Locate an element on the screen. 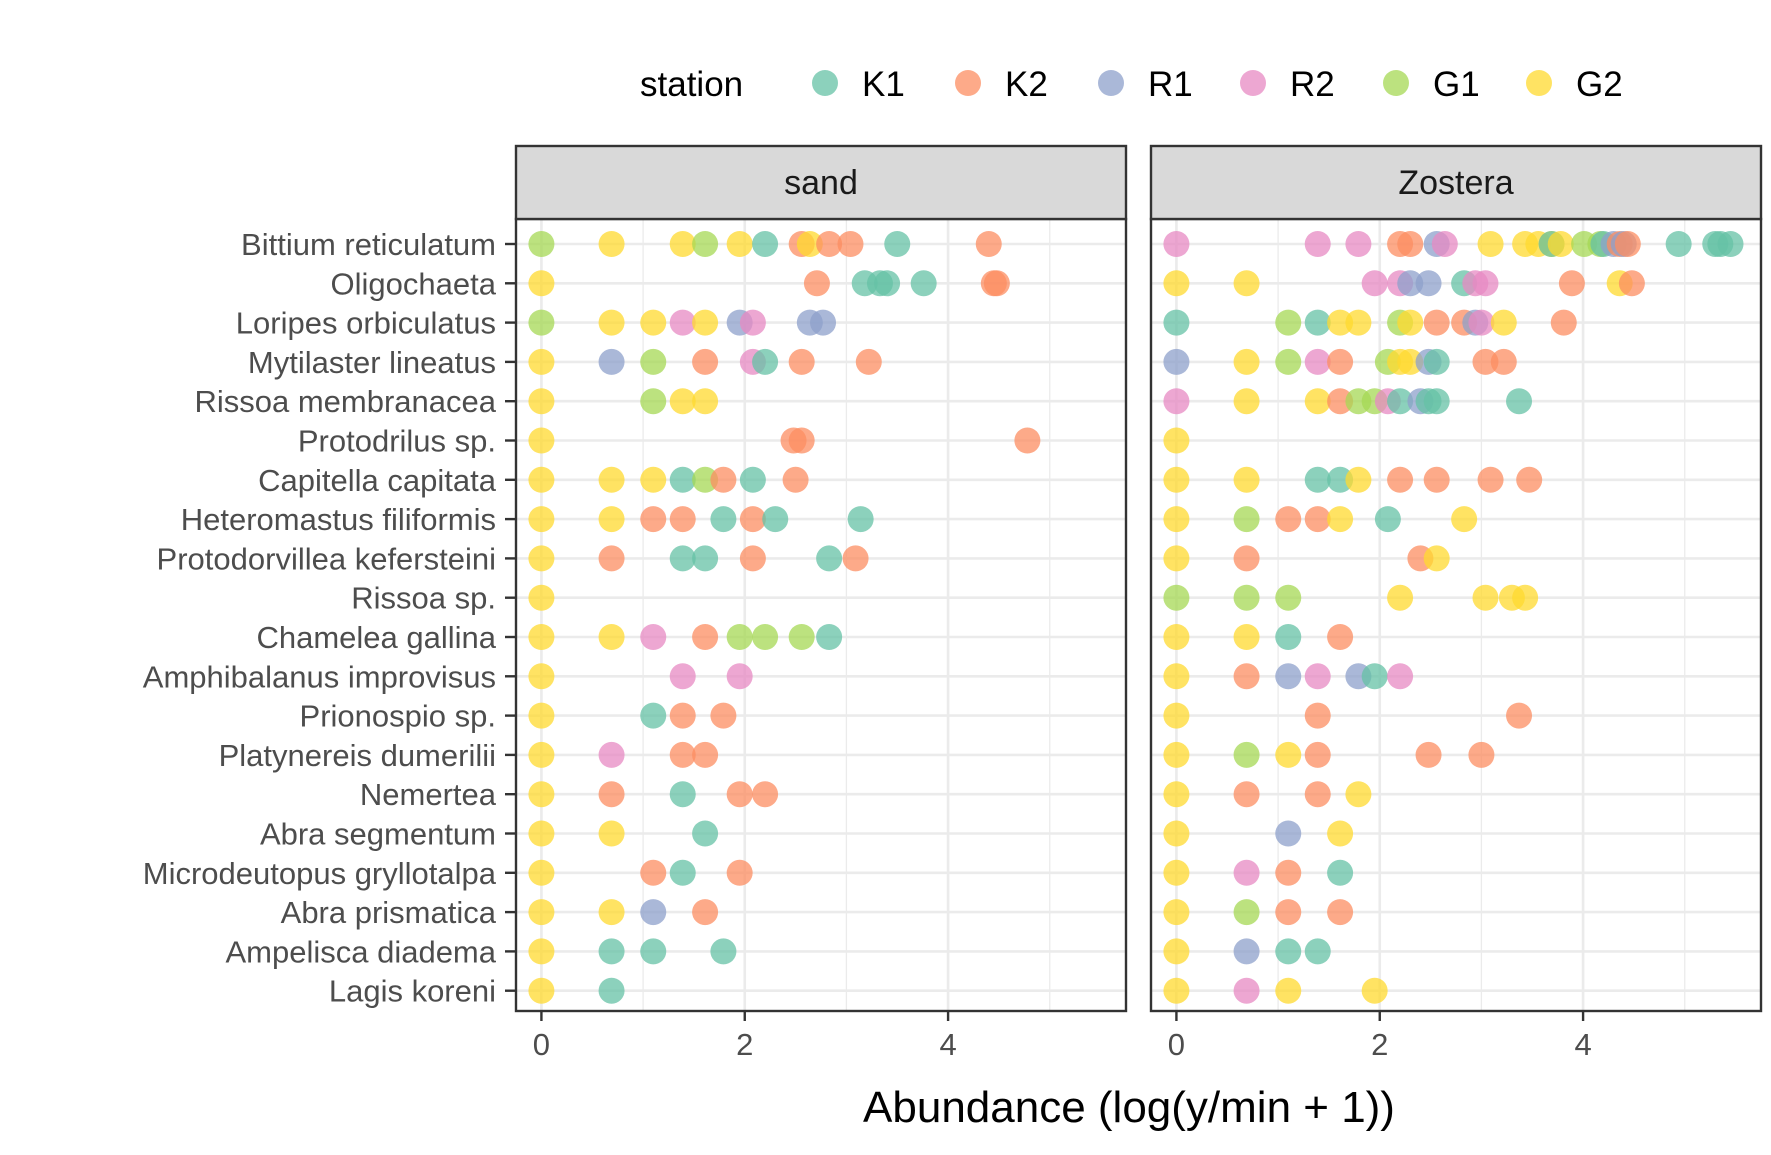 The image size is (1771, 1155). legend-key-g1 is located at coordinates (1396, 83).